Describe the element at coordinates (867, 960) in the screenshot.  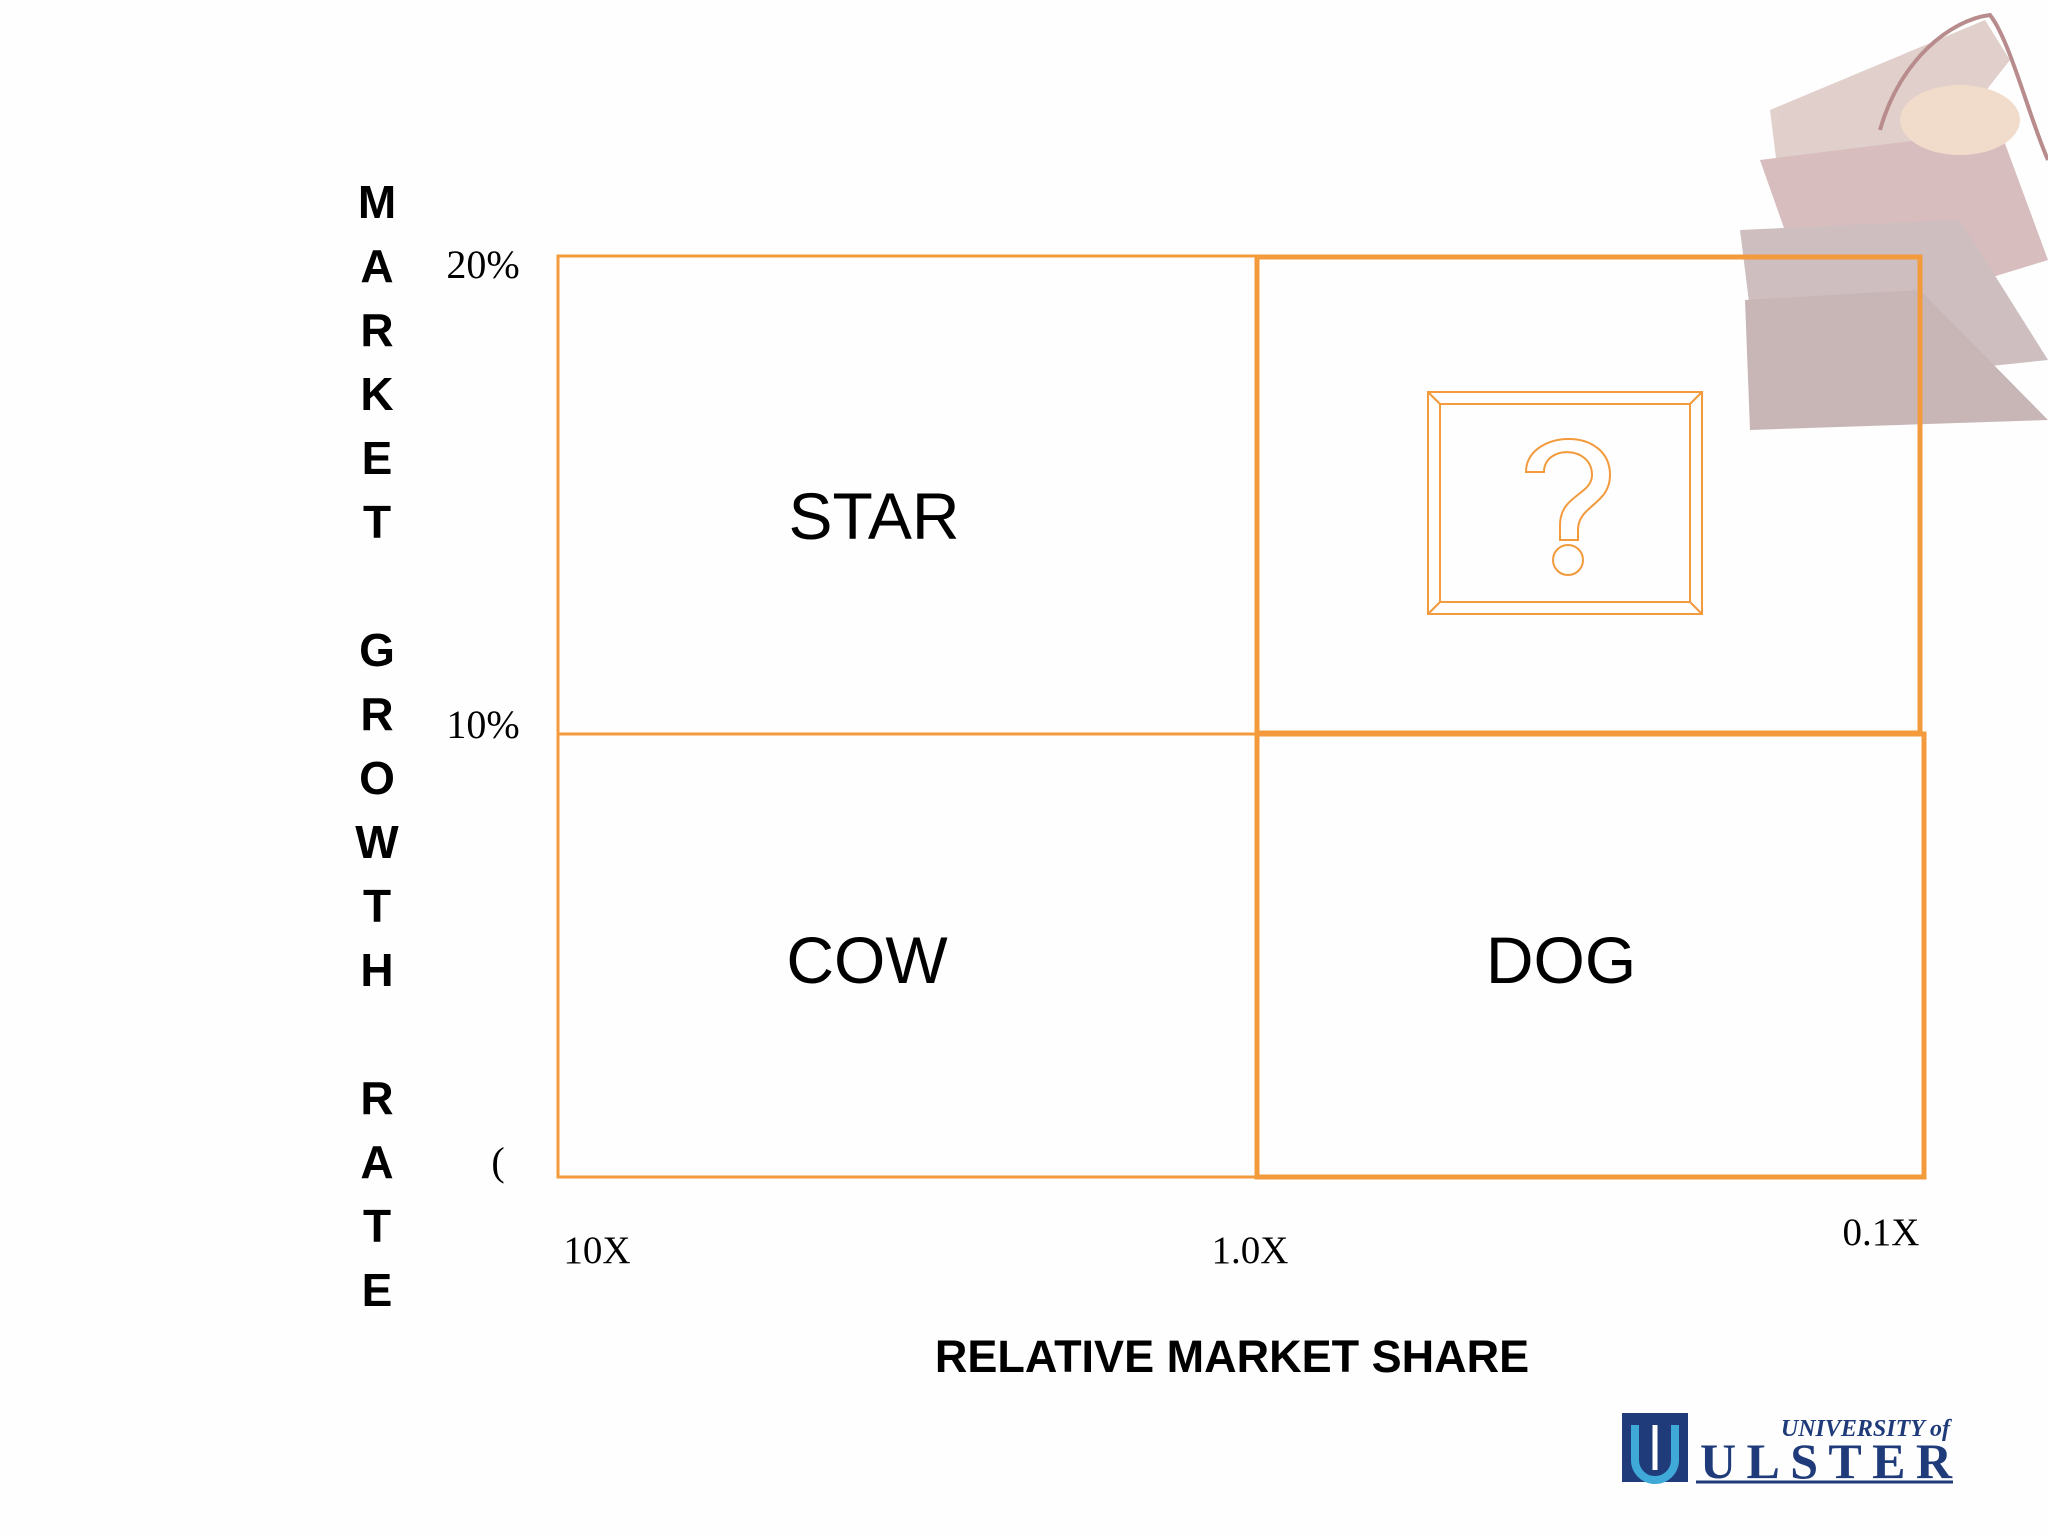
I see `quadrant-label: COW` at that location.